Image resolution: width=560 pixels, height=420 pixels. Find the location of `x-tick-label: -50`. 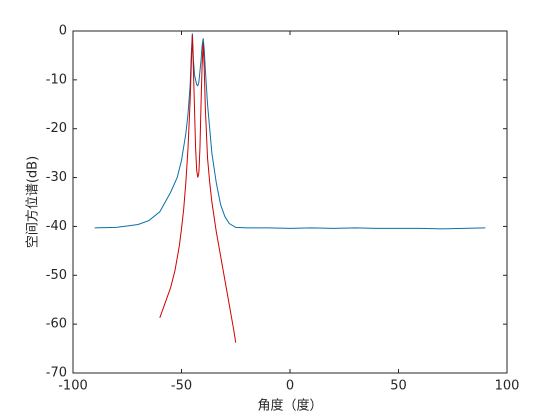

x-tick-label: -50 is located at coordinates (181, 386).